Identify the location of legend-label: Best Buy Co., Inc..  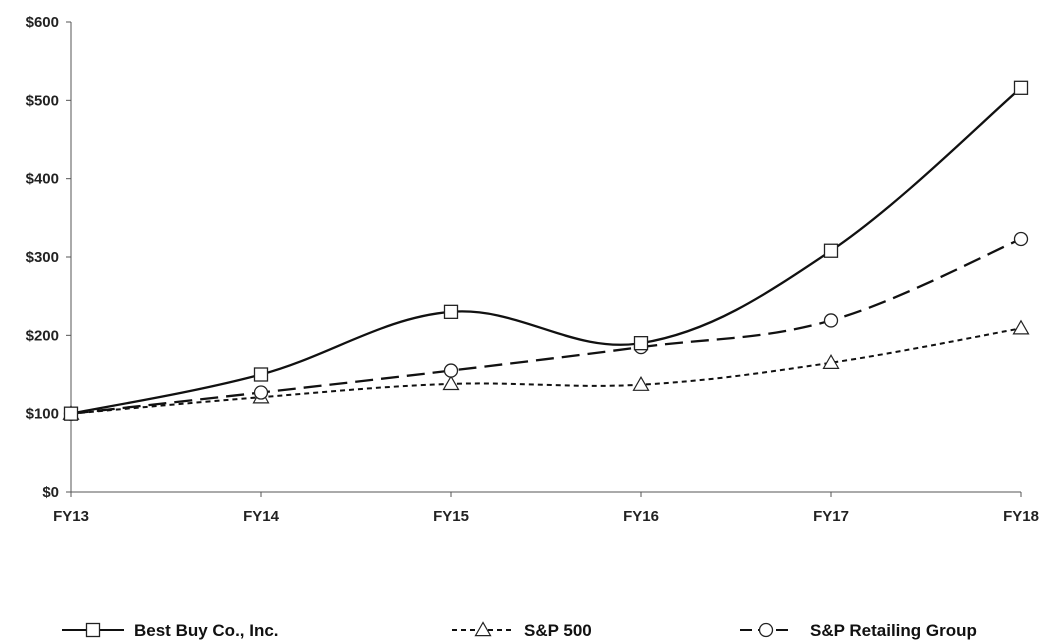
(206, 630).